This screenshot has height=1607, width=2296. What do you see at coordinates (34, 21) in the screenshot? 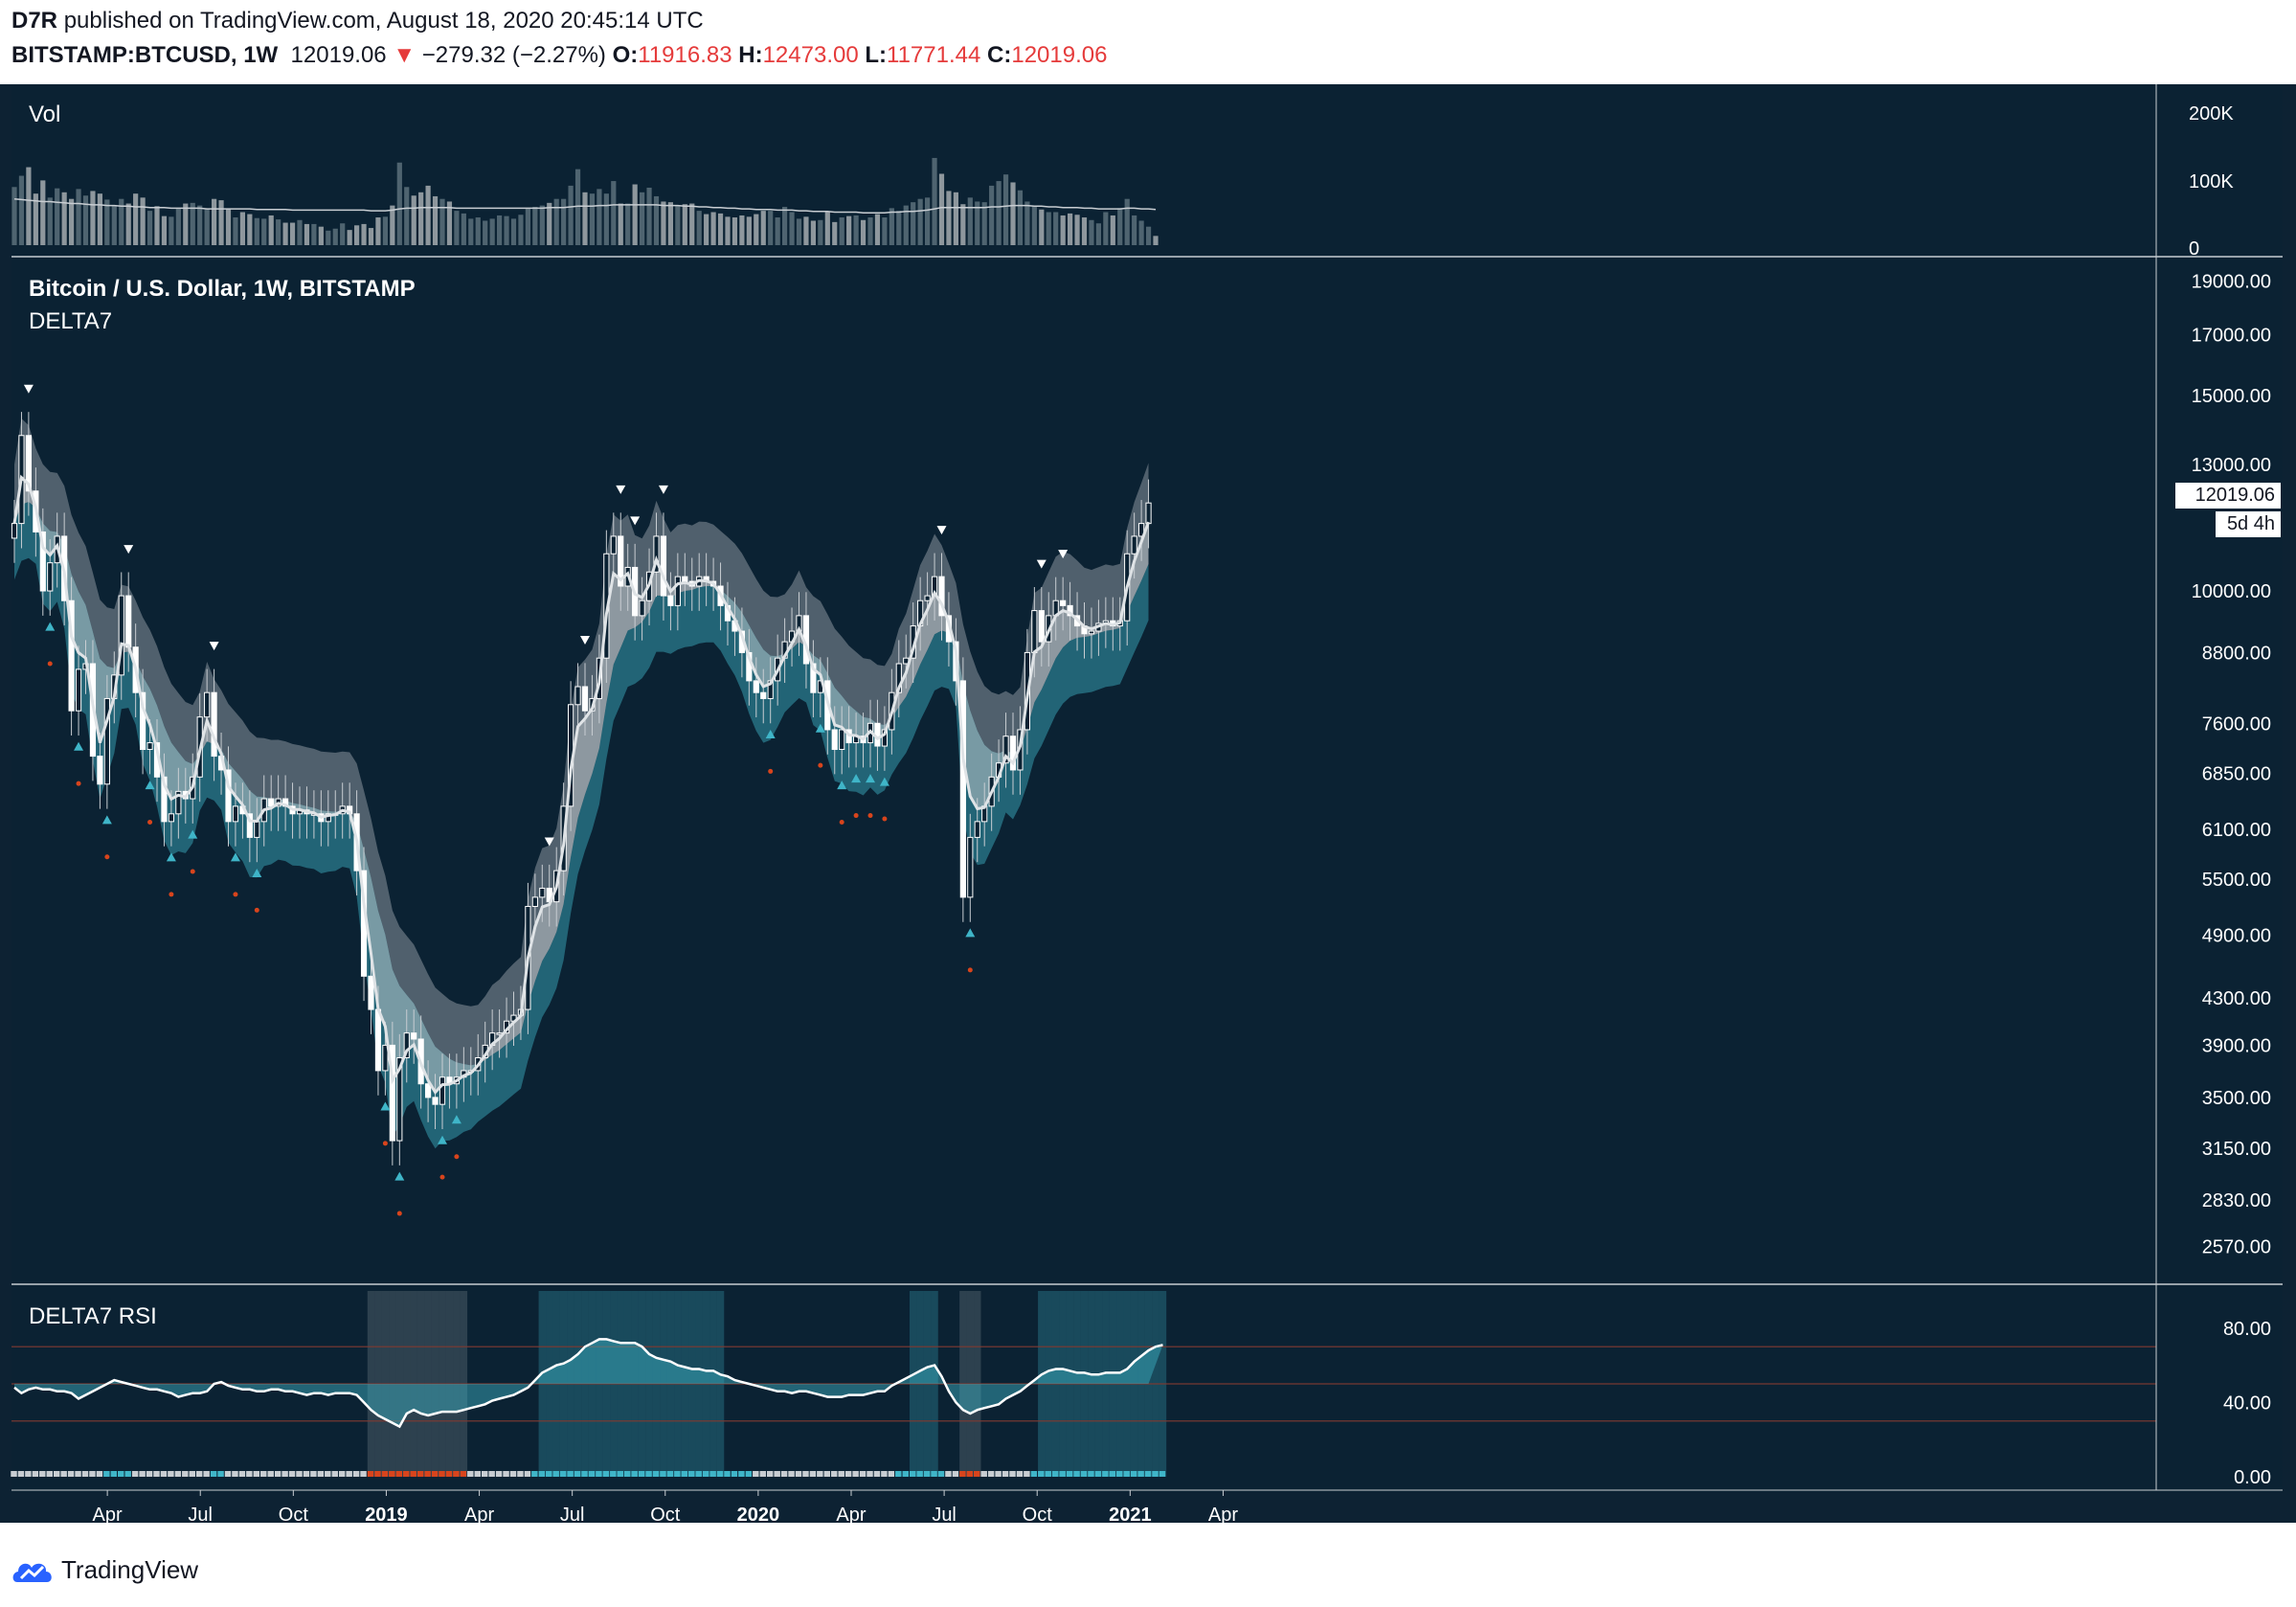
I see `author-name: D7R` at bounding box center [34, 21].